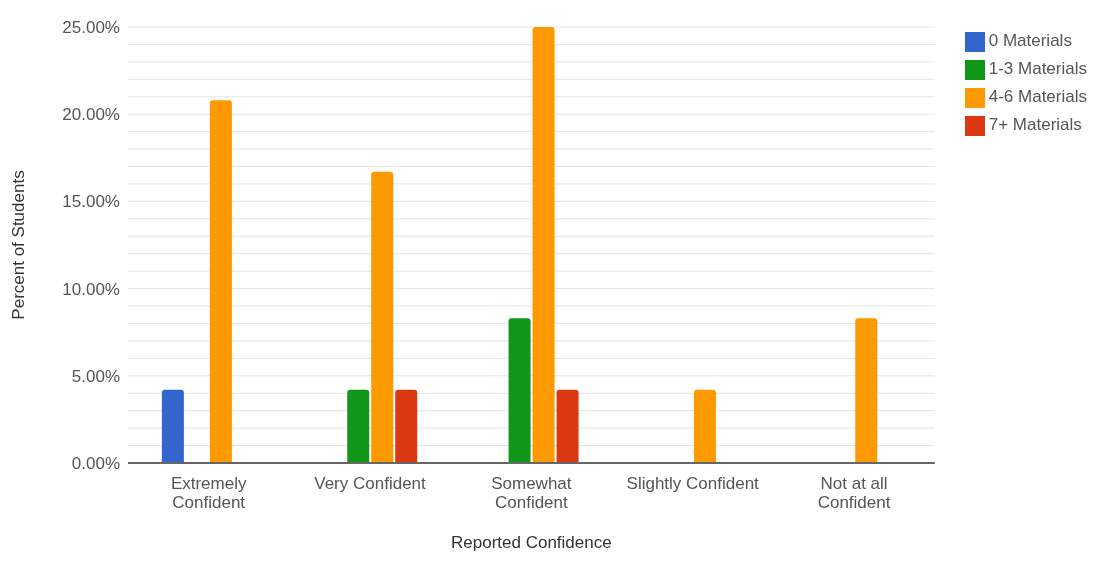 This screenshot has height=586, width=1115. I want to click on x-tick-label: Very Confident, so click(370, 484).